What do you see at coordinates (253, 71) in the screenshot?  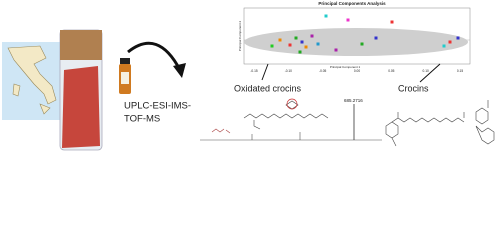 I see `pca-tick-label: -0.15` at bounding box center [253, 71].